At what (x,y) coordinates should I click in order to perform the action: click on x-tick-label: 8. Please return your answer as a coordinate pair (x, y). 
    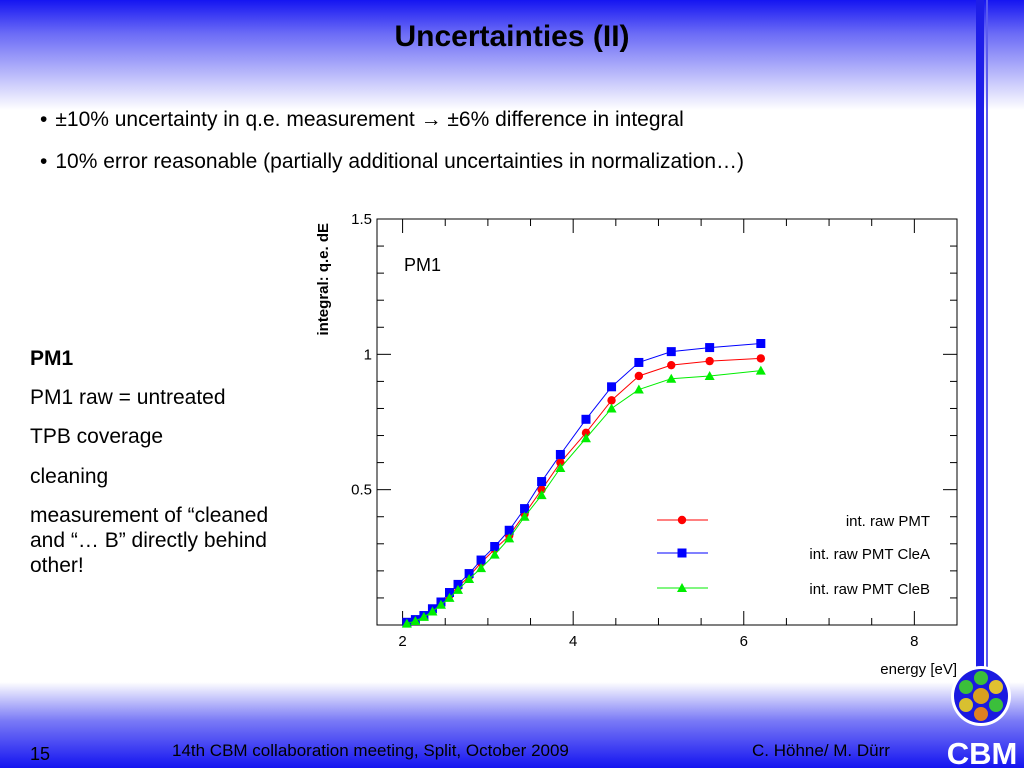
    Looking at the image, I should click on (914, 641).